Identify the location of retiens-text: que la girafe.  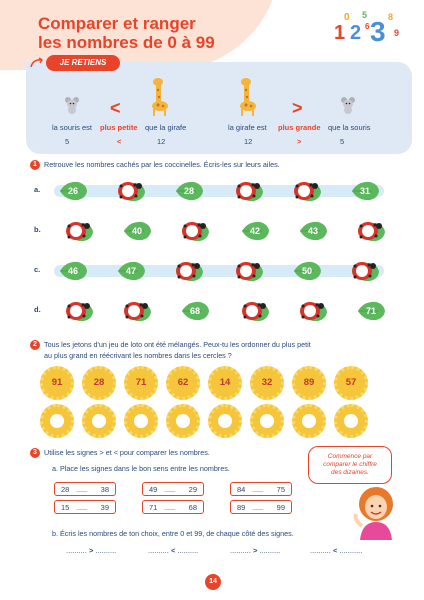
(166, 127).